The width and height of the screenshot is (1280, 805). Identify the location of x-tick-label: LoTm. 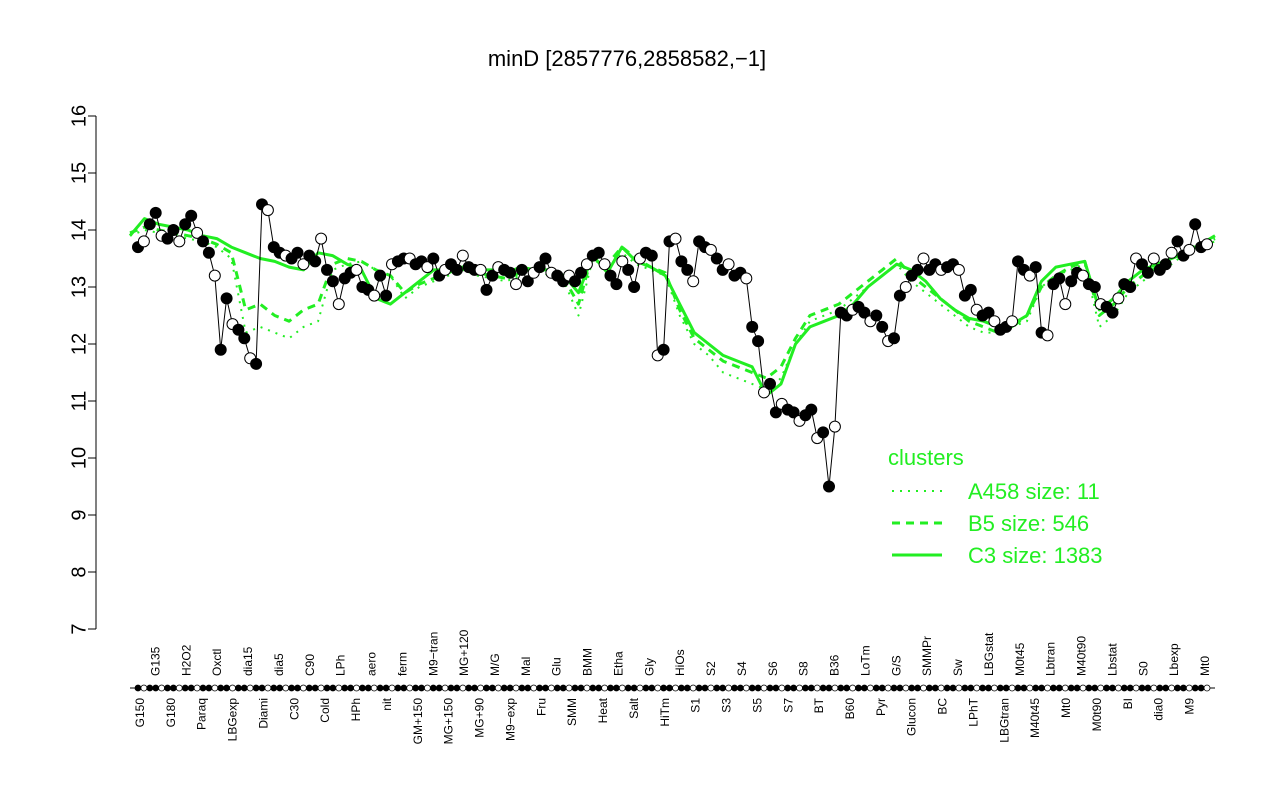
(865, 660).